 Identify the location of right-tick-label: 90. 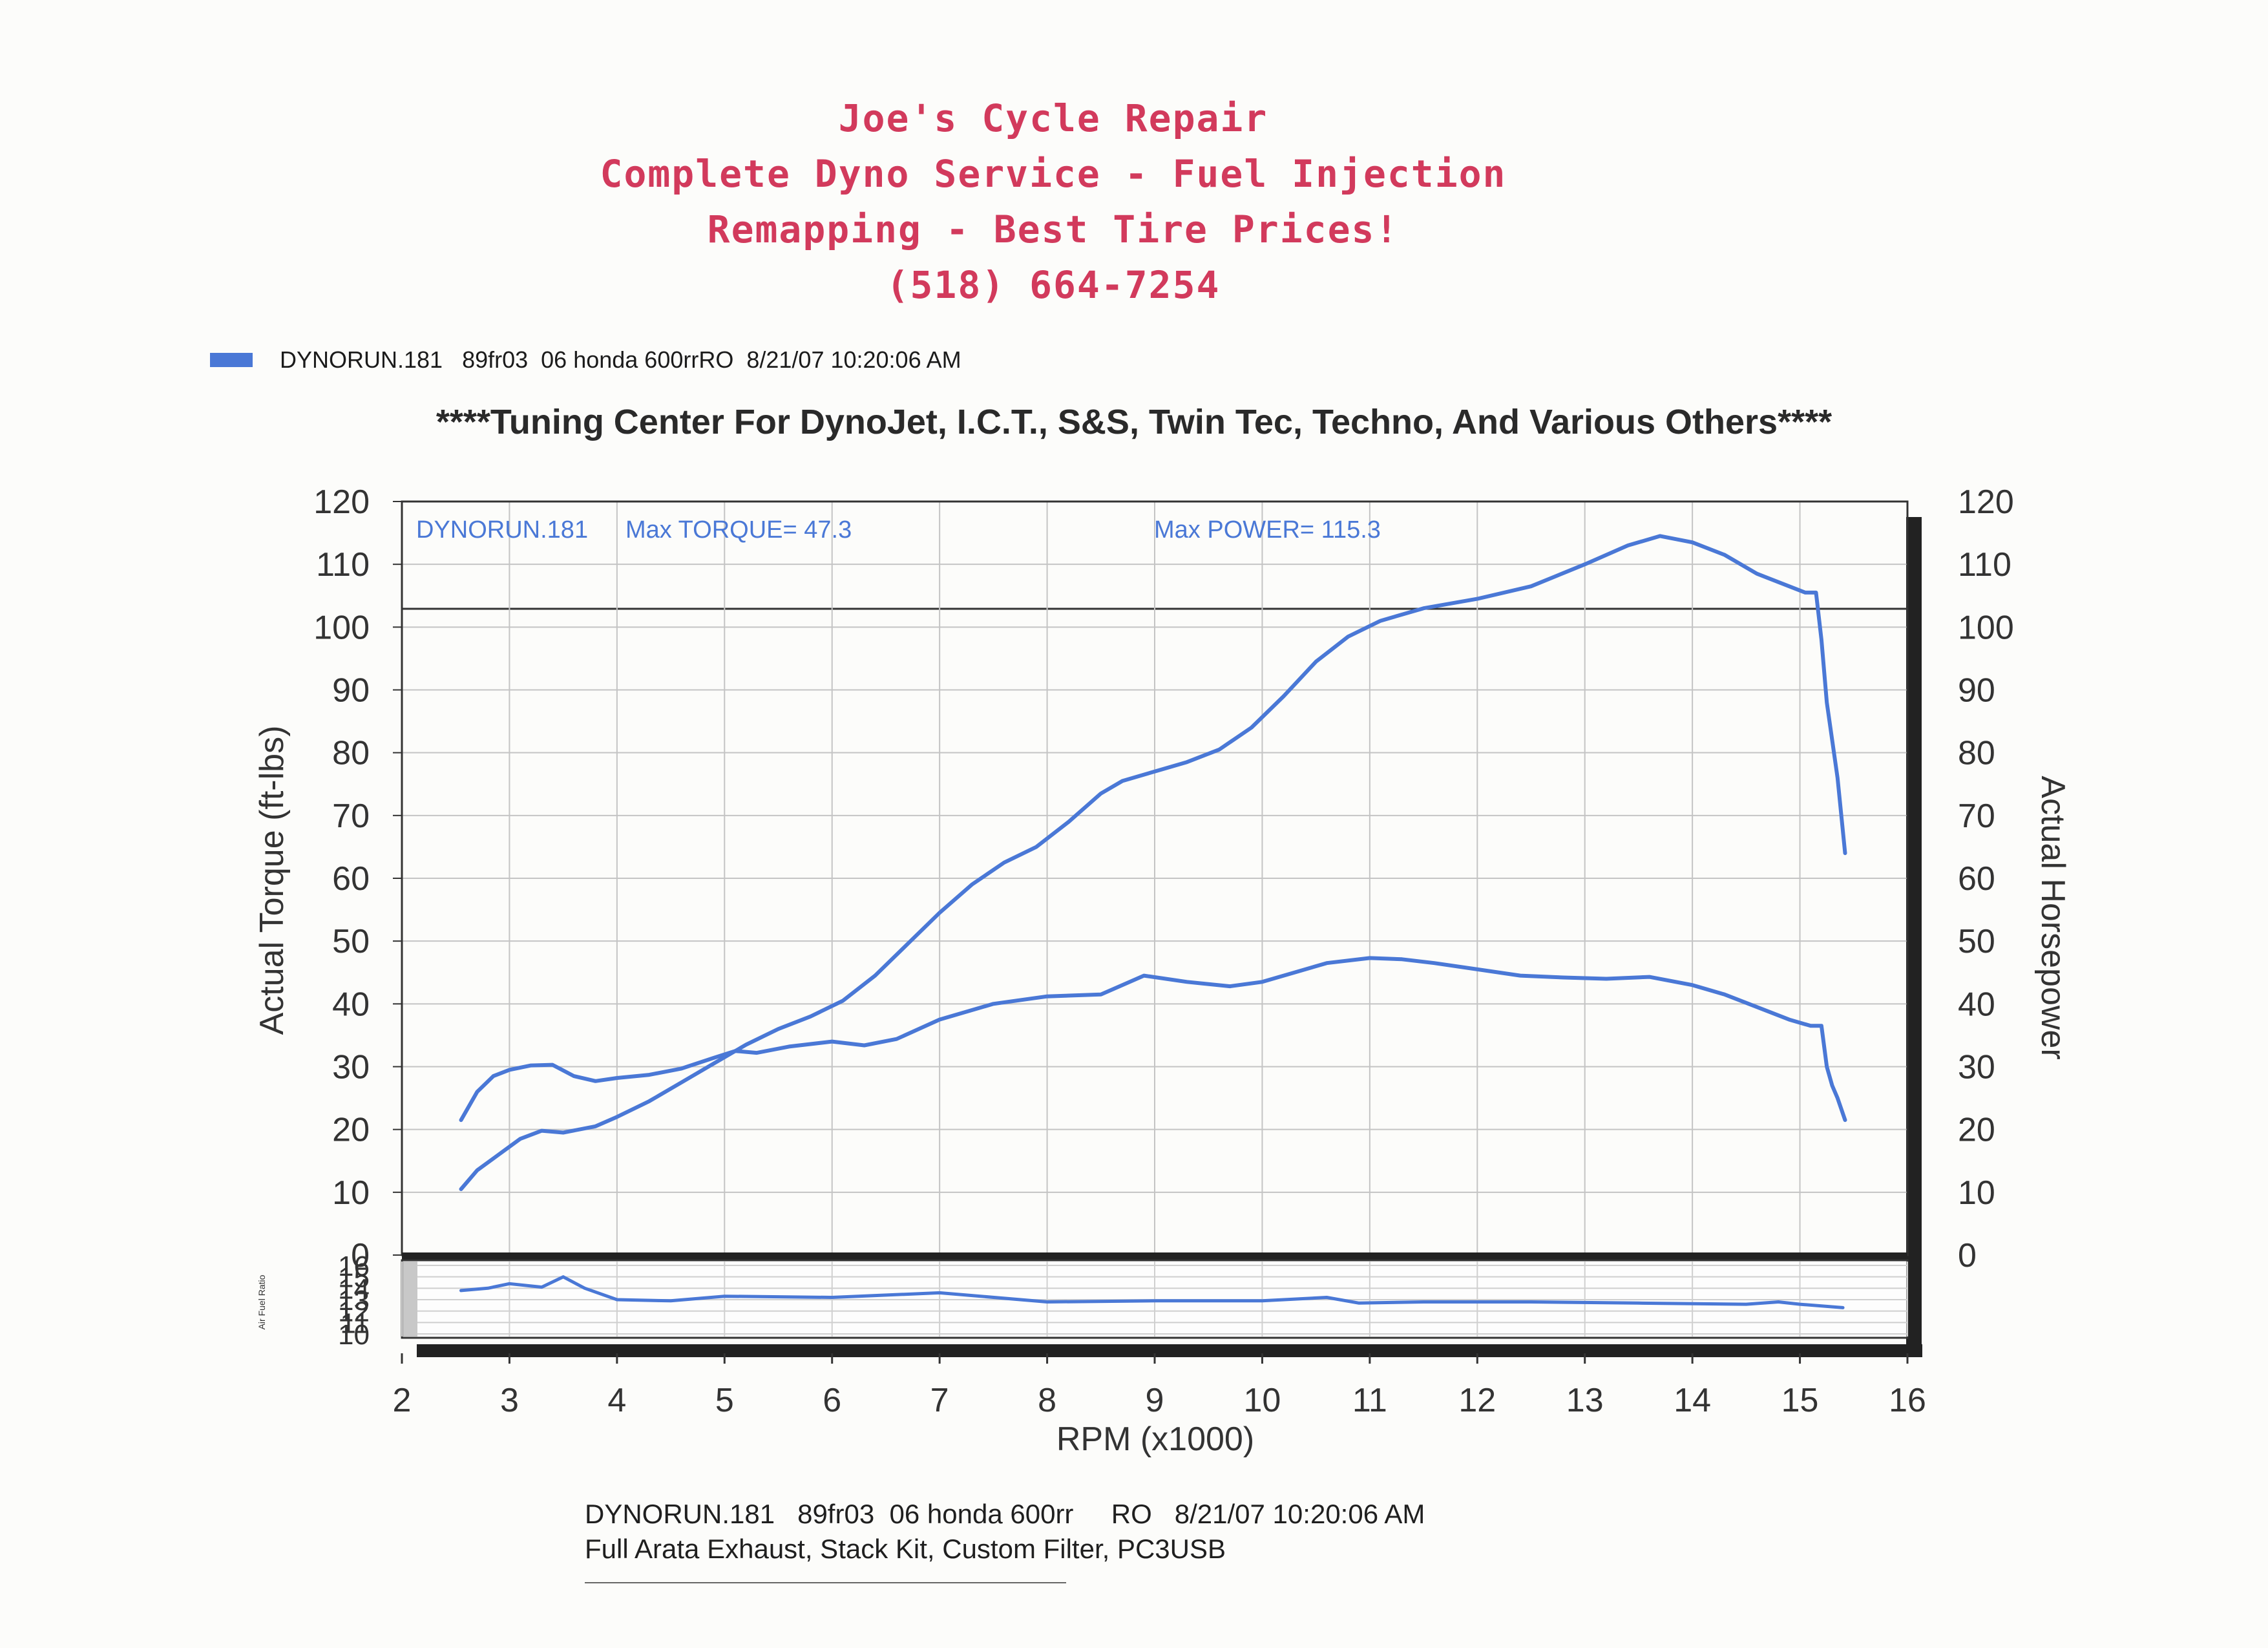
(1977, 691).